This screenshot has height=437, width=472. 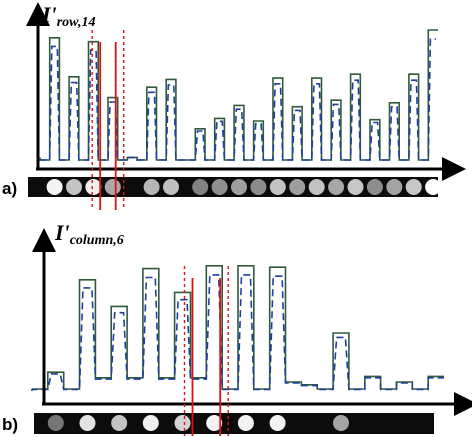 What do you see at coordinates (68, 16) in the screenshot?
I see `panel-a-y-label: I'row,14` at bounding box center [68, 16].